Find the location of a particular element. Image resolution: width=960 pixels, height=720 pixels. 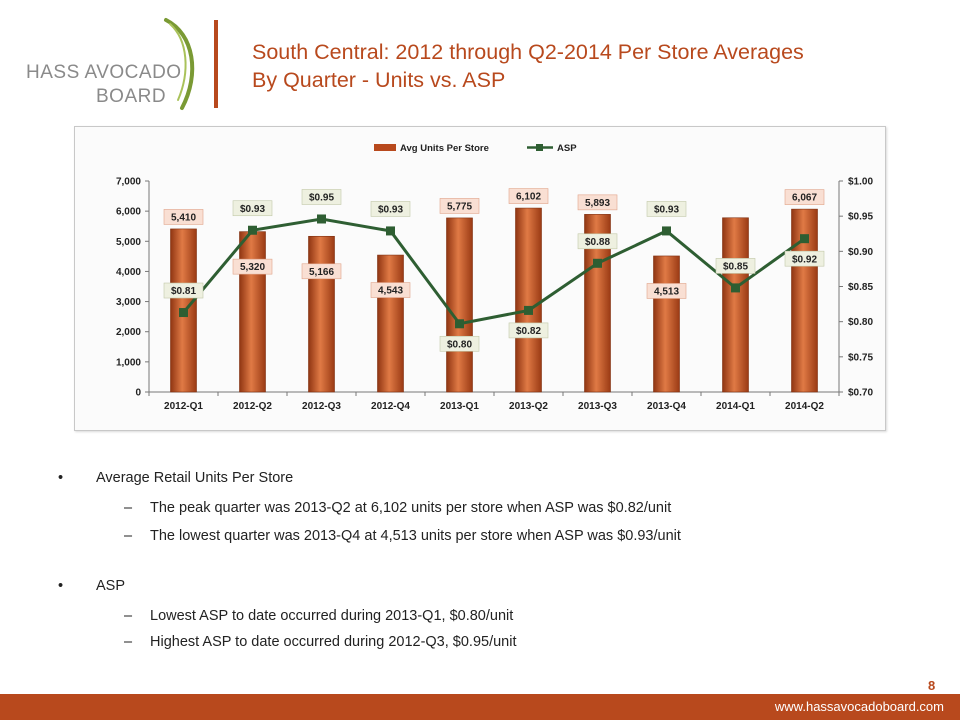

y-tick-label-right: $0.85 is located at coordinates (860, 287).